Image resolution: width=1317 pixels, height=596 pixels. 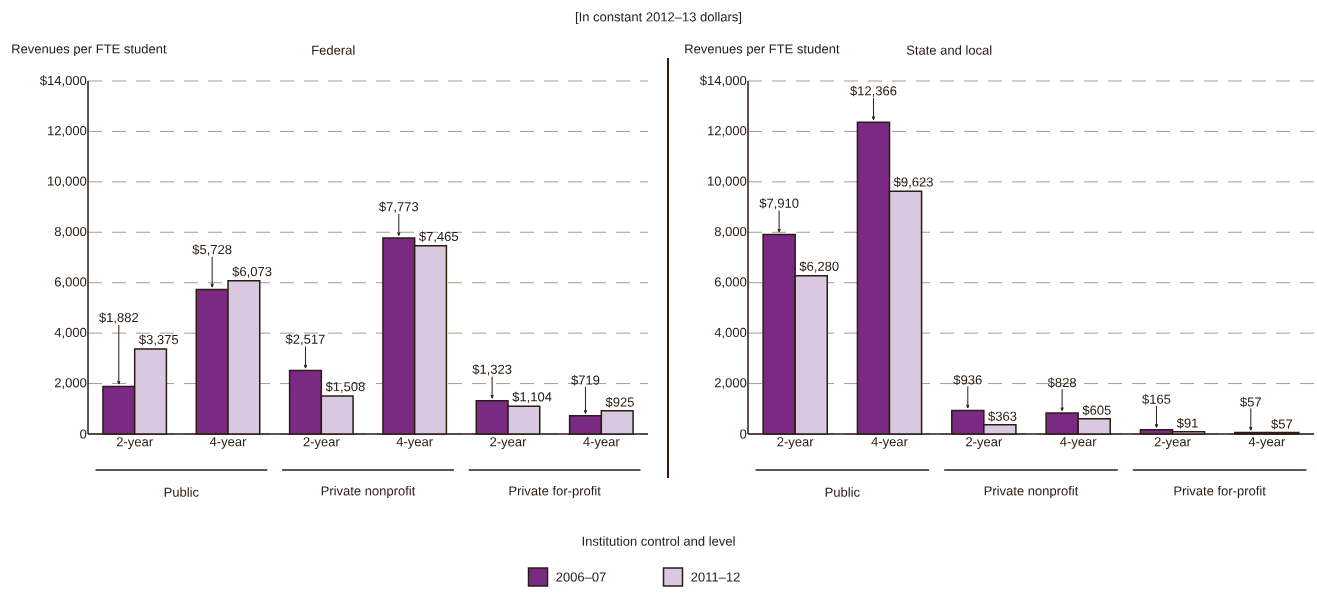 What do you see at coordinates (715, 577) in the screenshot?
I see `legend-label: 2011–12` at bounding box center [715, 577].